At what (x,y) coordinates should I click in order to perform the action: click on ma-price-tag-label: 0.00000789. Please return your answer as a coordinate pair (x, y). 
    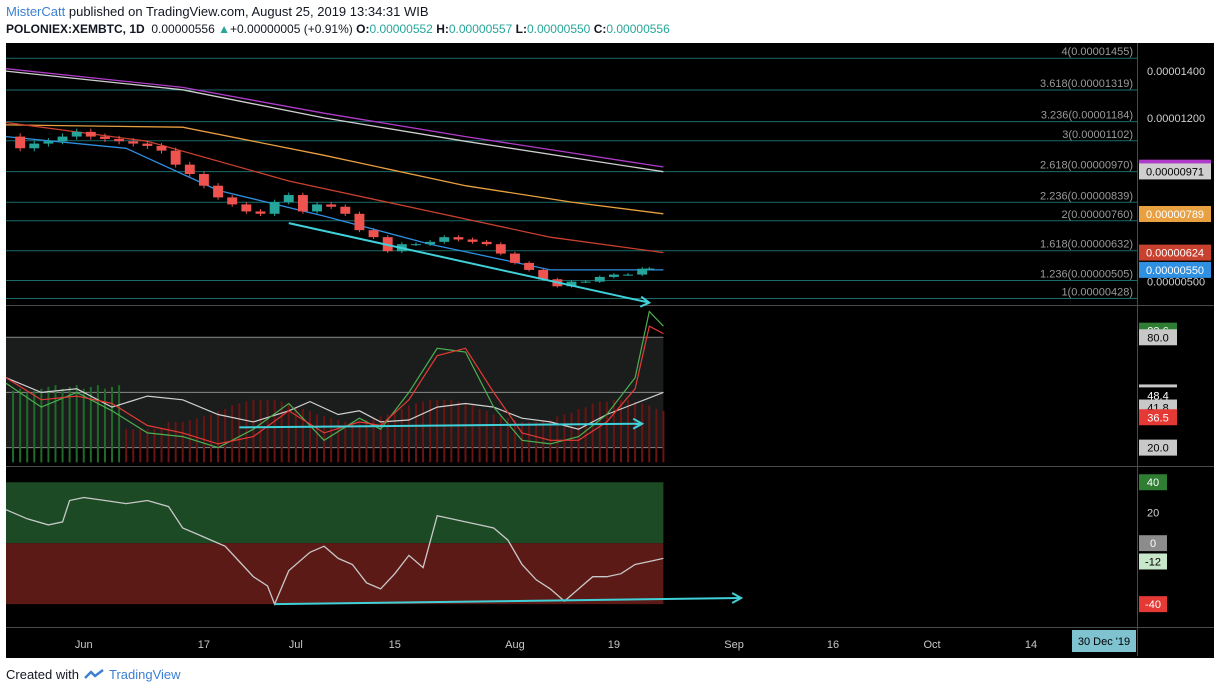
    Looking at the image, I should click on (1175, 215).